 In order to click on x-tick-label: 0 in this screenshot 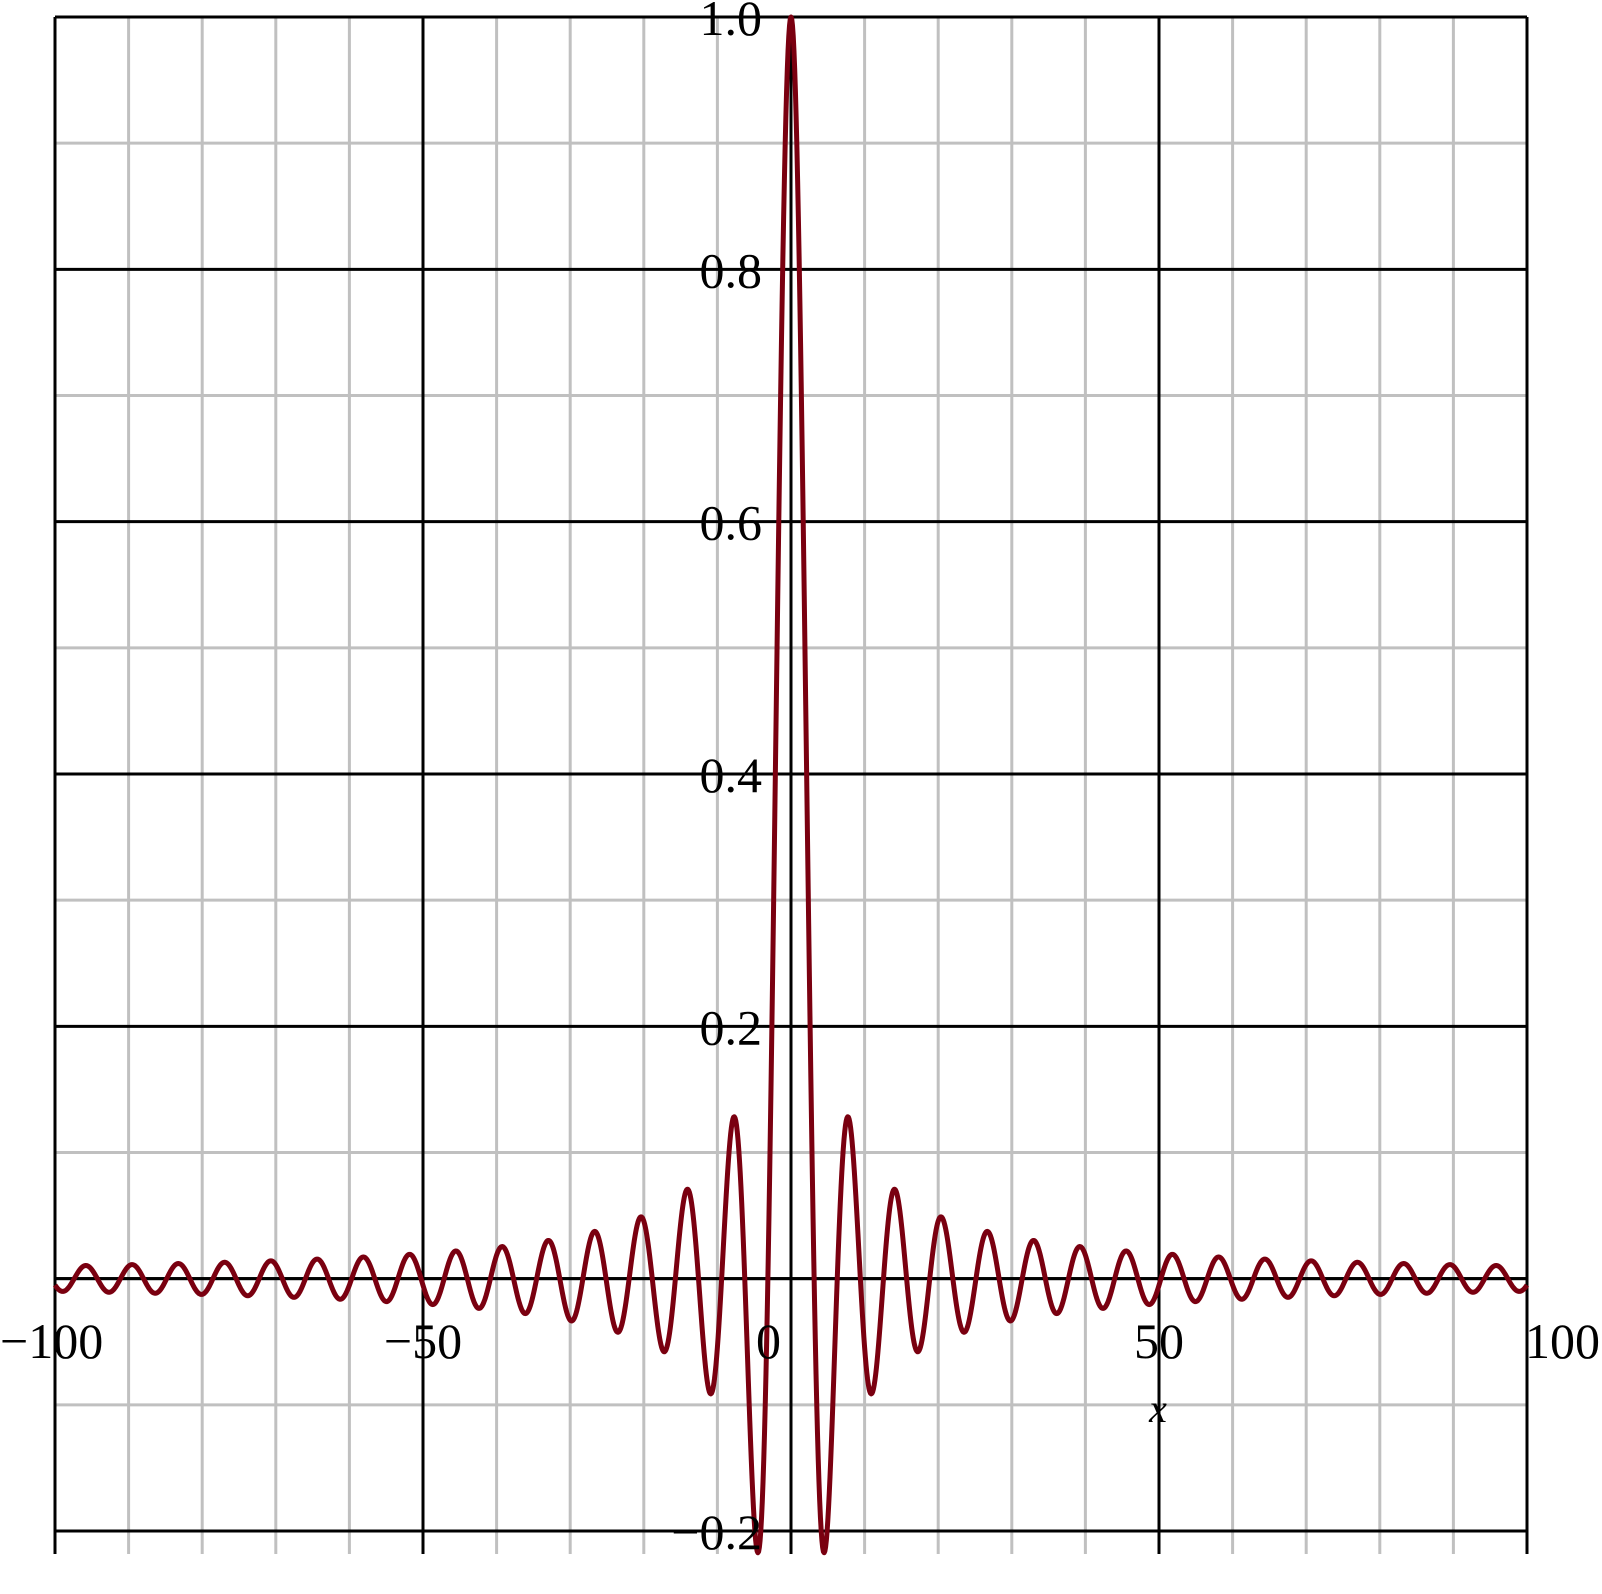, I will do `click(768, 1341)`.